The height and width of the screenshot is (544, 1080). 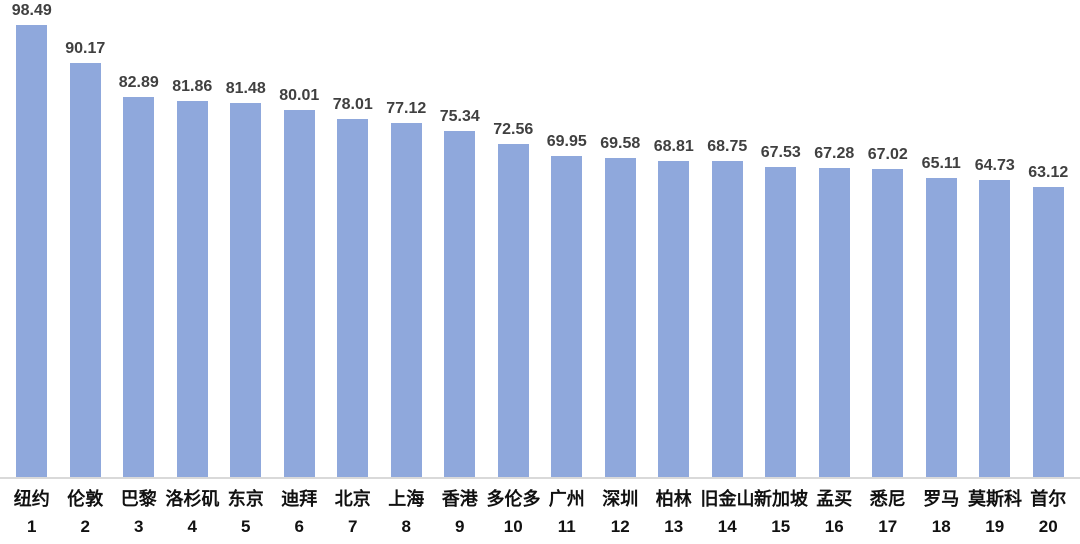 I want to click on city-name-label: 迪拜, so click(x=299, y=499).